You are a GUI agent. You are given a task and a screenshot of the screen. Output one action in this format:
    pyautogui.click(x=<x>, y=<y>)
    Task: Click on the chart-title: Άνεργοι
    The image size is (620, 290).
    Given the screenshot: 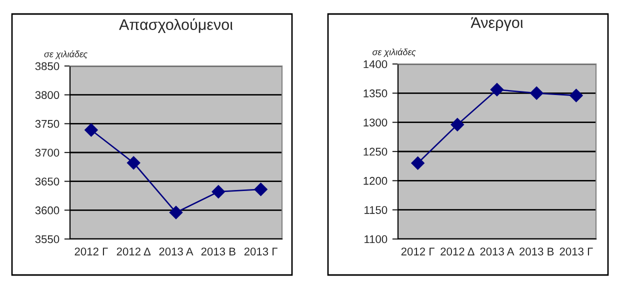 What is the action you would take?
    pyautogui.click(x=496, y=24)
    